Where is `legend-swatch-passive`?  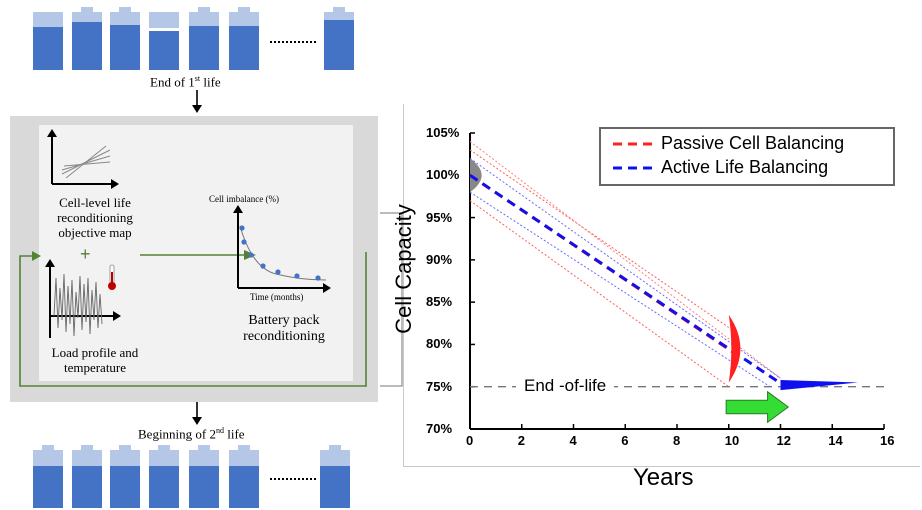
legend-swatch-passive is located at coordinates (634, 143).